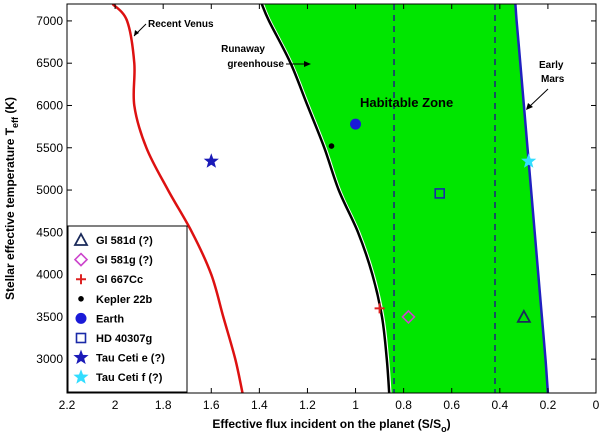  I want to click on y-tick-label: 3000, so click(49, 359).